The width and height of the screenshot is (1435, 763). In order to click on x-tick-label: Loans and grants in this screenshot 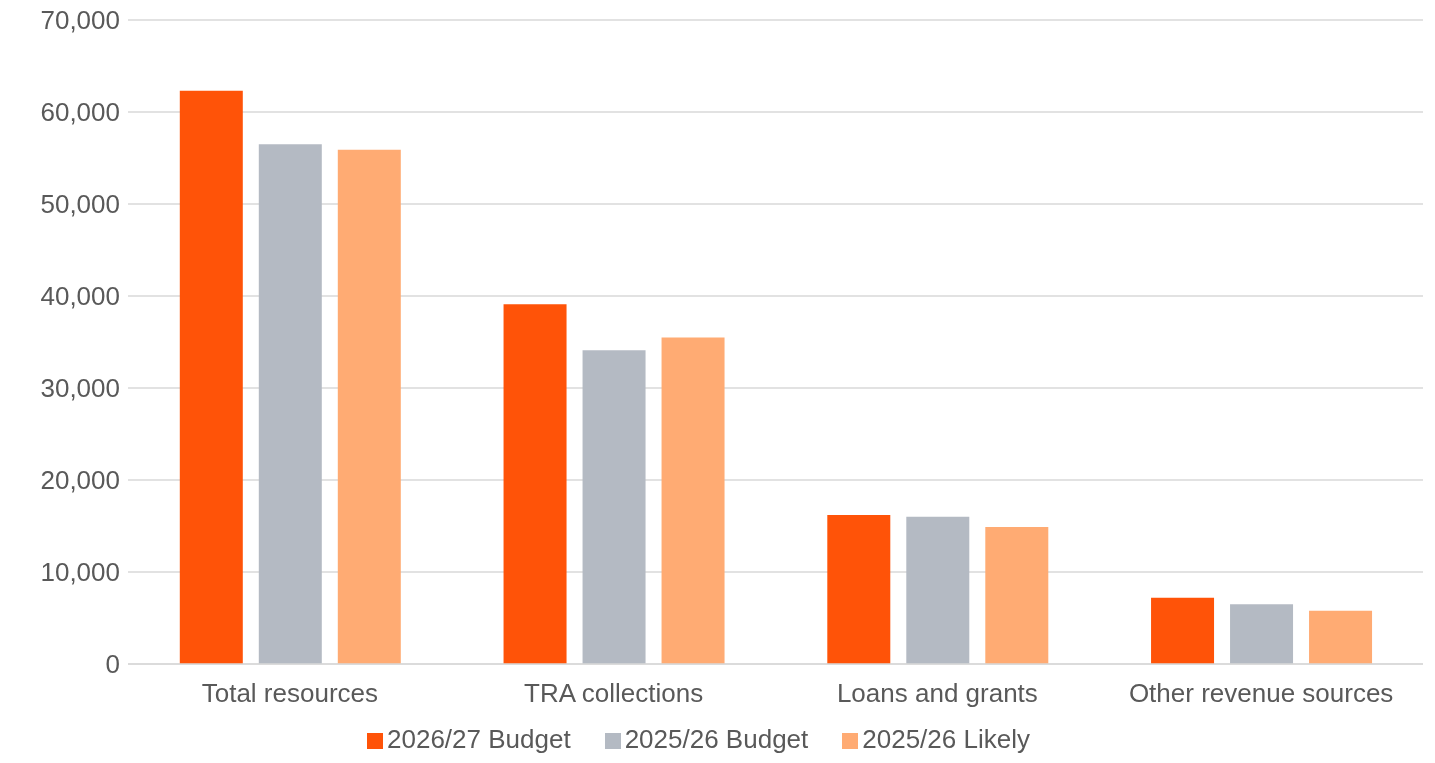, I will do `click(937, 693)`.